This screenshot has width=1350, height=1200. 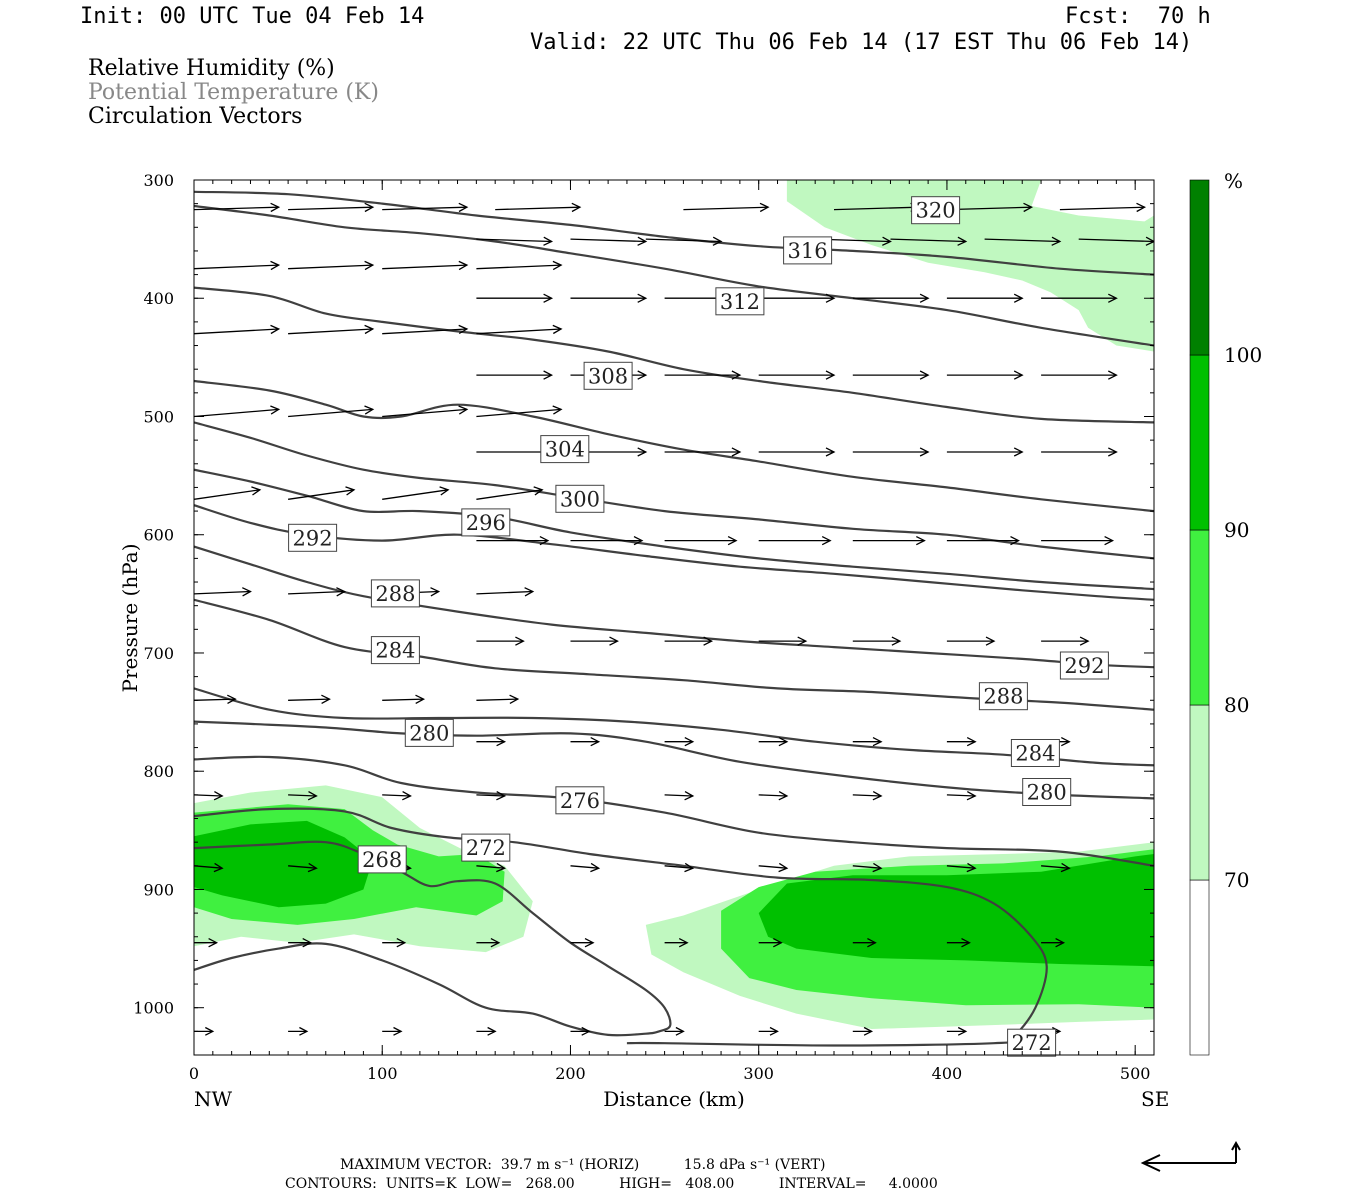 I want to click on contour-label-312: 312, so click(x=740, y=302).